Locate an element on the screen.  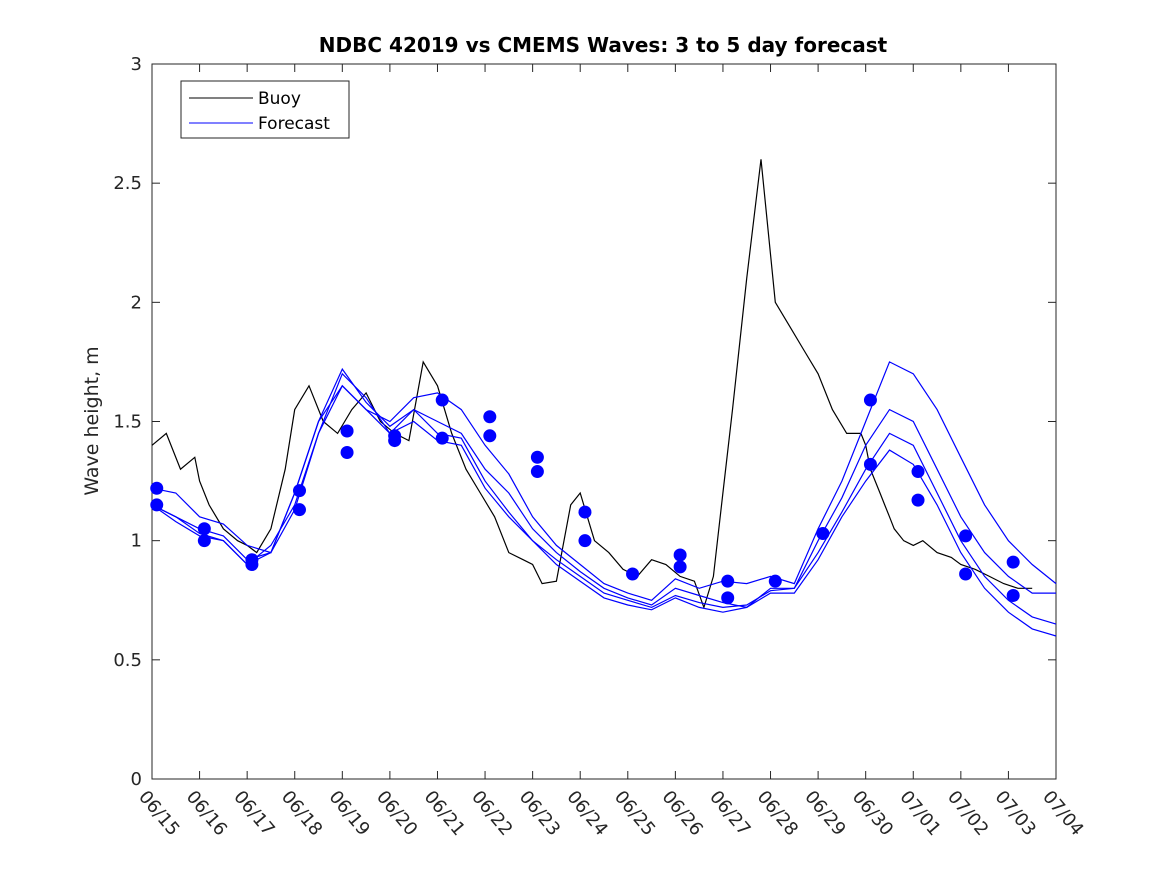
y-tick-label: 3 is located at coordinates (136, 64).